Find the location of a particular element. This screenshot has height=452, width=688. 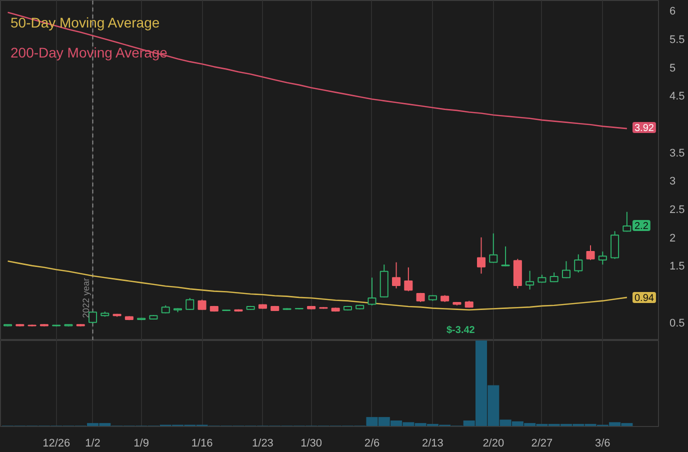

x-tick-label: 2/6 is located at coordinates (372, 444).